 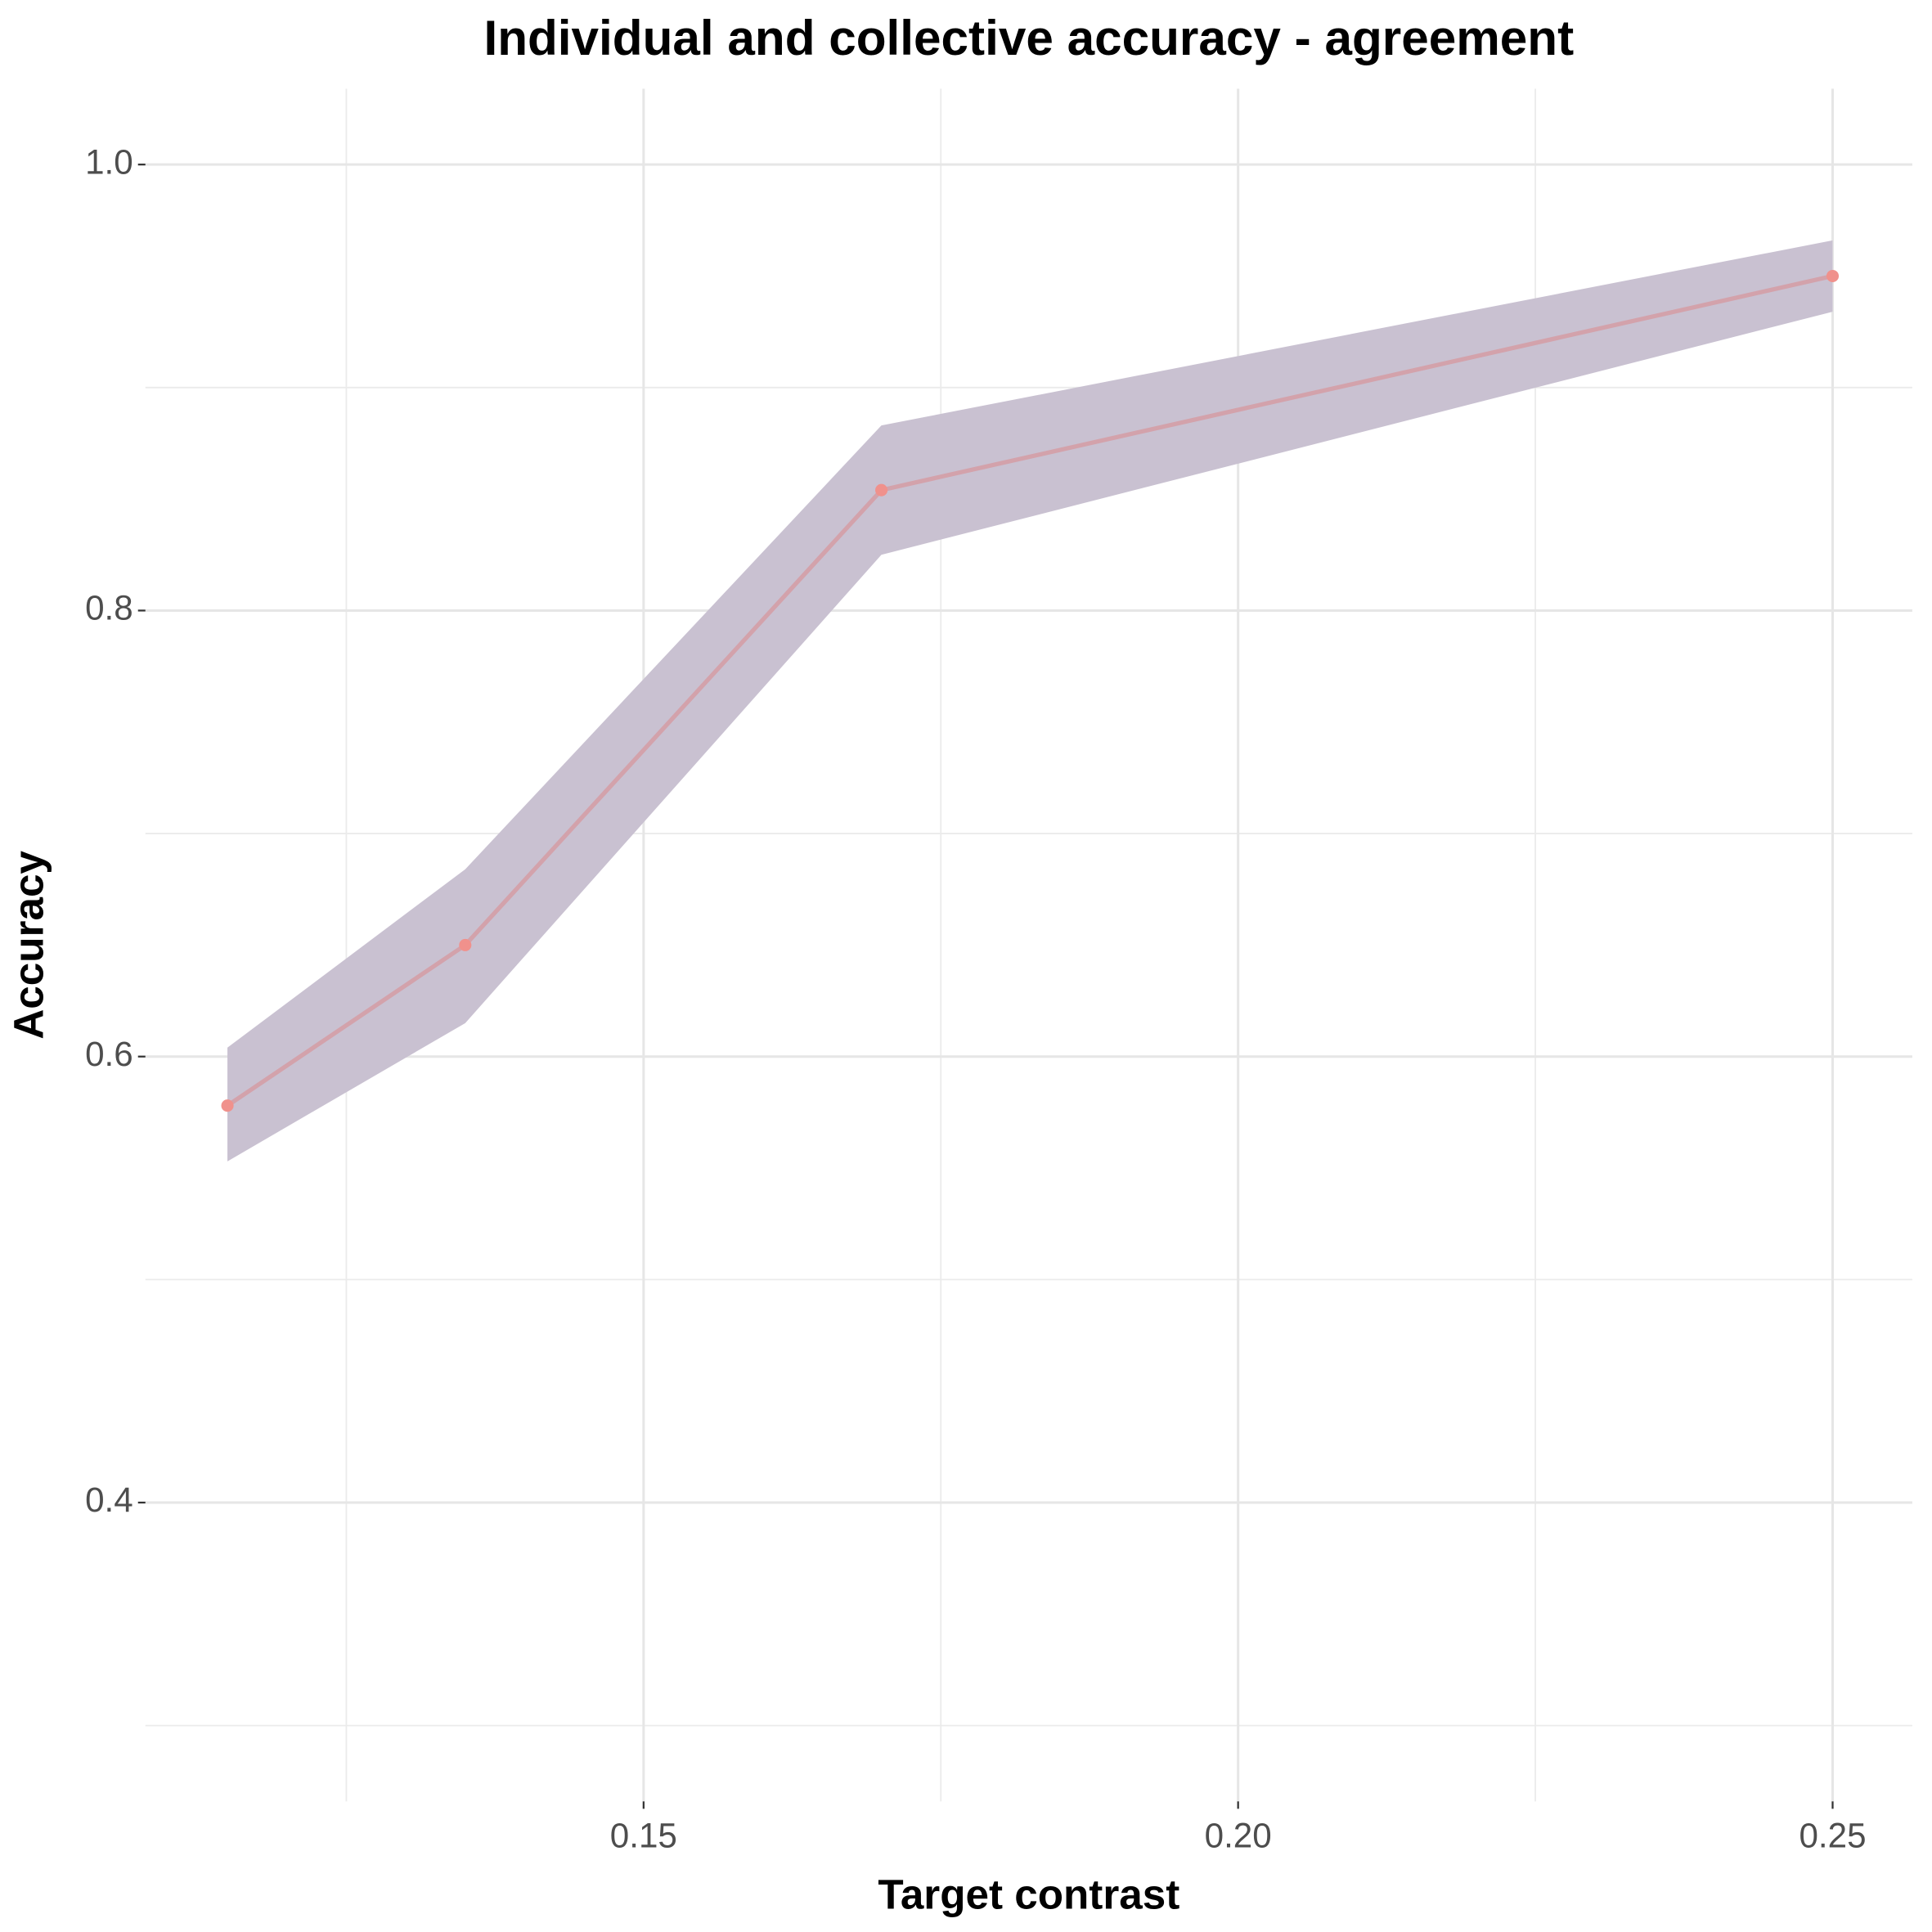 I want to click on x-tick-label: 0.15, so click(x=644, y=1836).